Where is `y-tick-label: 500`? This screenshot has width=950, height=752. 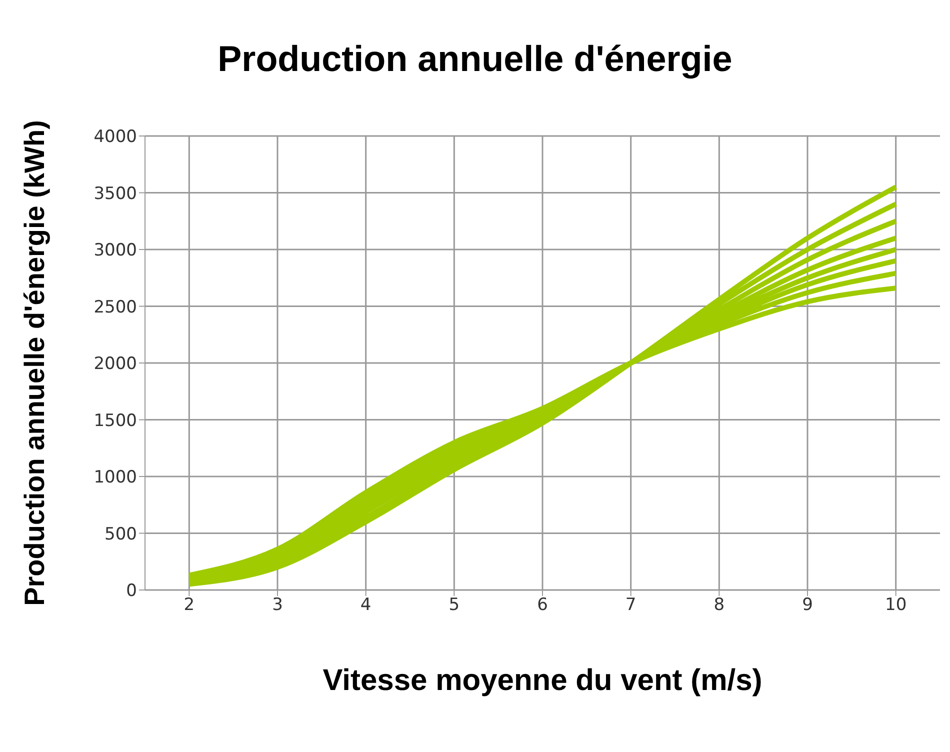 y-tick-label: 500 is located at coordinates (120, 534).